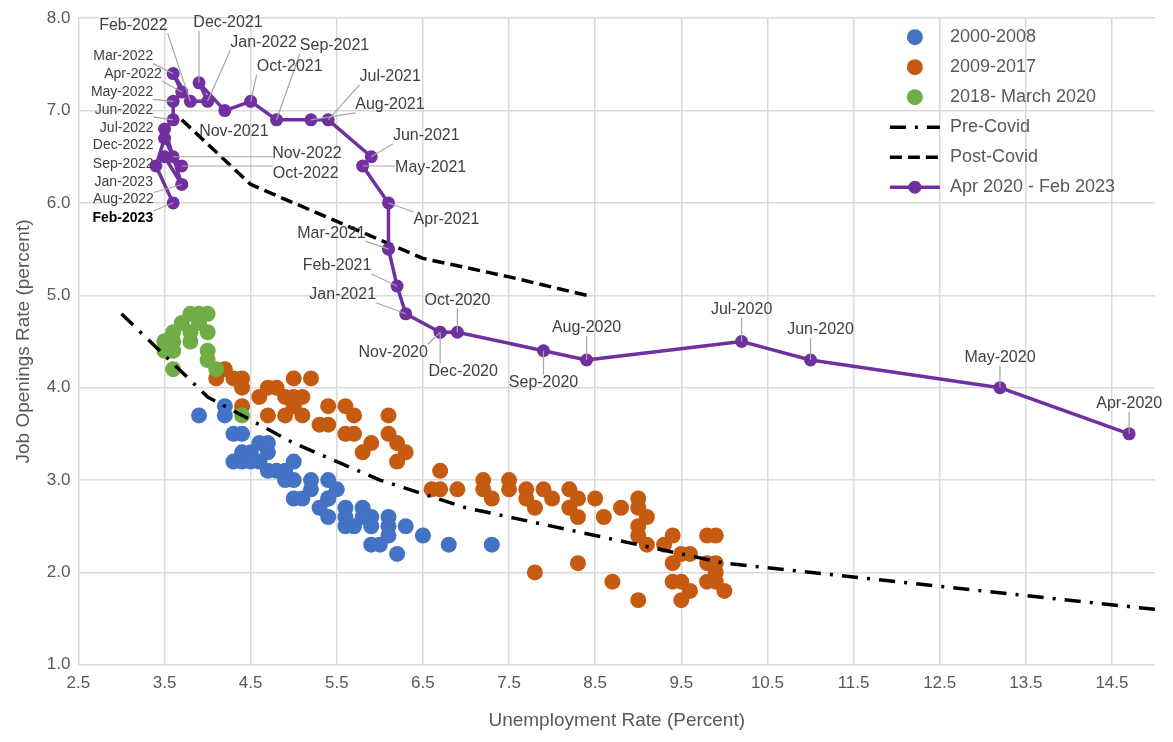 This screenshot has height=742, width=1173. Describe the element at coordinates (124, 180) in the screenshot. I see `data-label: Jan-2023` at that location.